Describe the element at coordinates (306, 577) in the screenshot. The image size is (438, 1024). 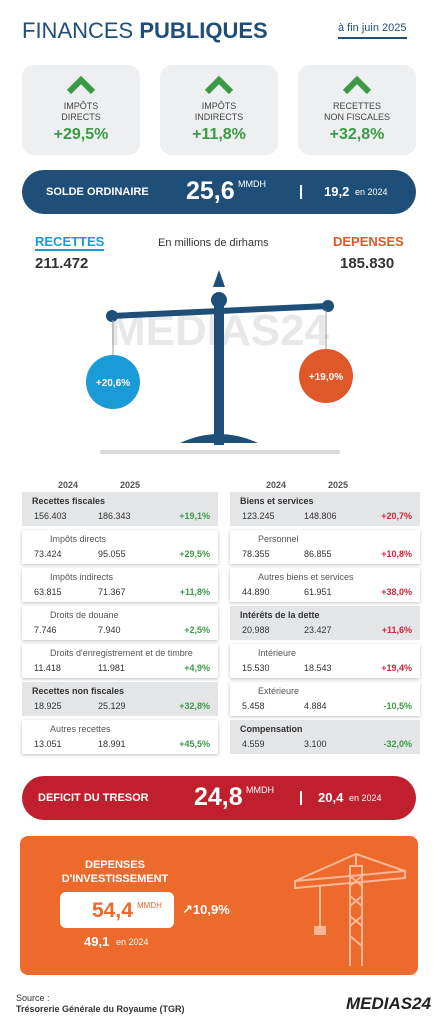
I see `row-label: Autres biens et services` at that location.